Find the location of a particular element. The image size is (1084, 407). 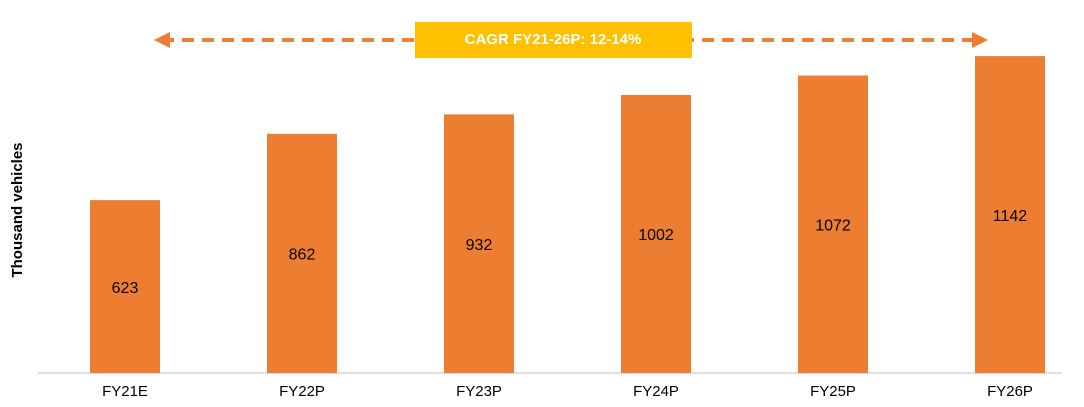

x-tick-label: FY23P is located at coordinates (479, 391).